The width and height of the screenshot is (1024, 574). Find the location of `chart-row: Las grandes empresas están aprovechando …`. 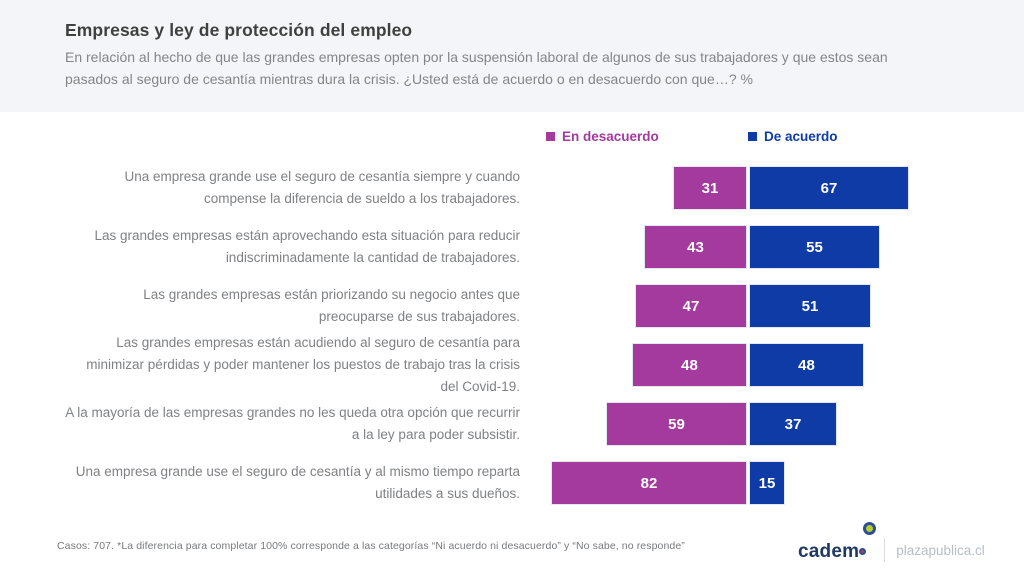

chart-row: Las grandes empresas están aprovechando … is located at coordinates (512, 247).